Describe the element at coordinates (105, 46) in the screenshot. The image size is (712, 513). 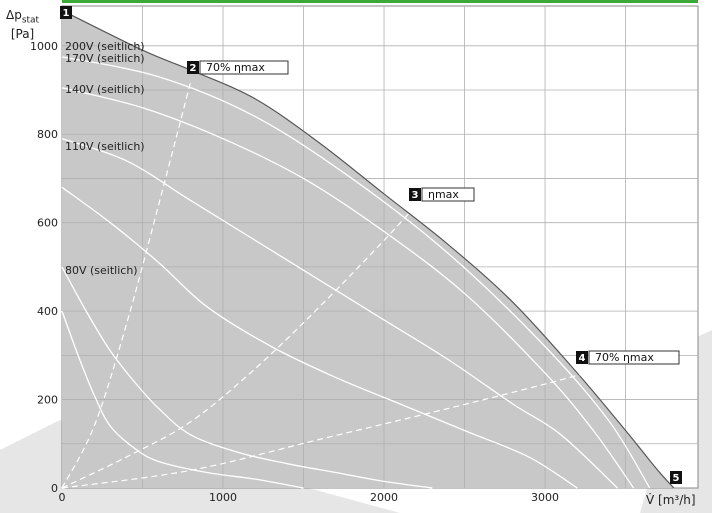
I see `series-label-1: 200V (seitlich)` at that location.